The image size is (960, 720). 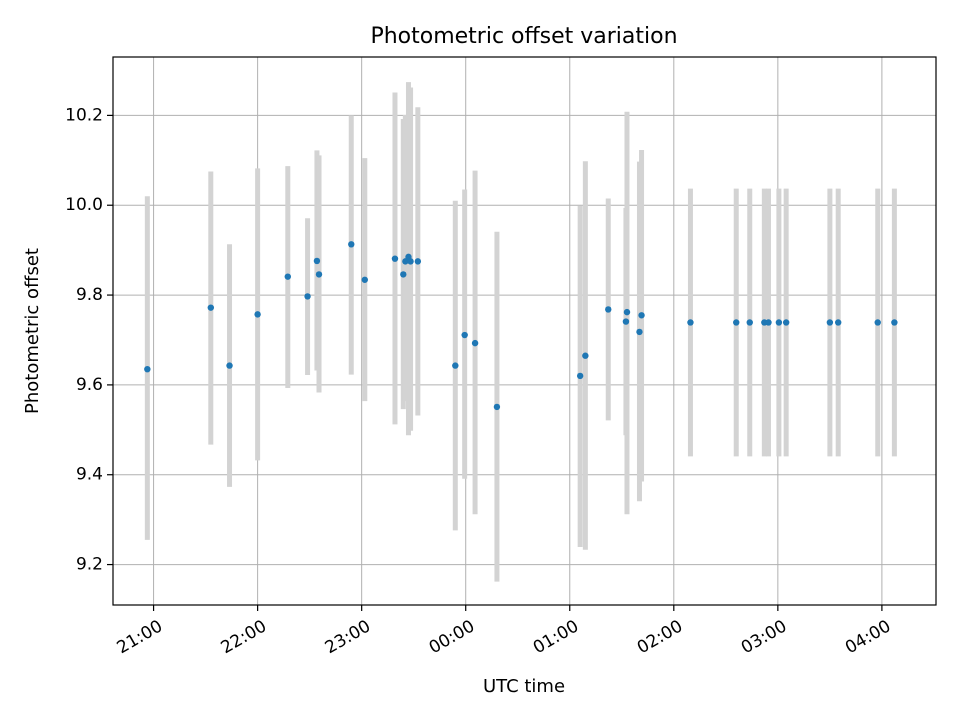 I want to click on y-axis-label: Photometric offset, so click(x=32, y=331).